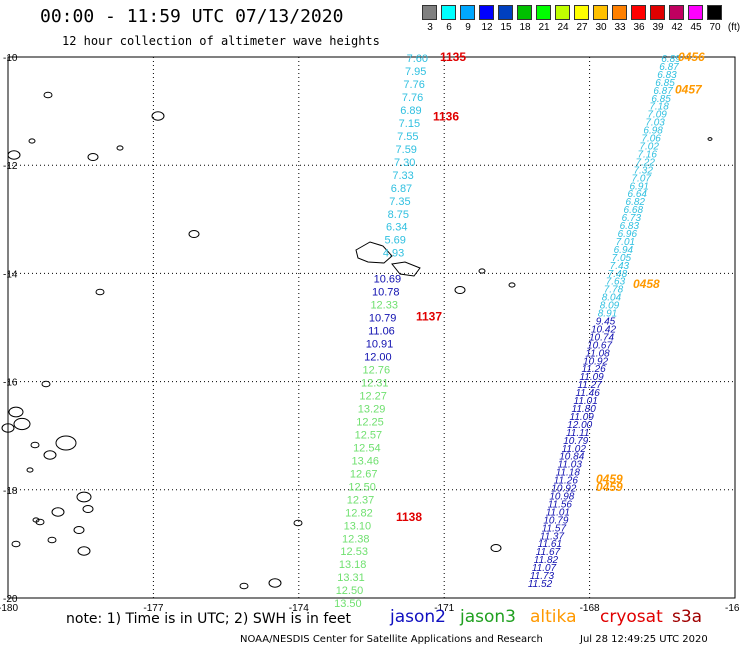 Image resolution: width=740 pixels, height=650 pixels. Describe the element at coordinates (381, 332) in the screenshot. I see `wave-height-label: 11.06` at that location.